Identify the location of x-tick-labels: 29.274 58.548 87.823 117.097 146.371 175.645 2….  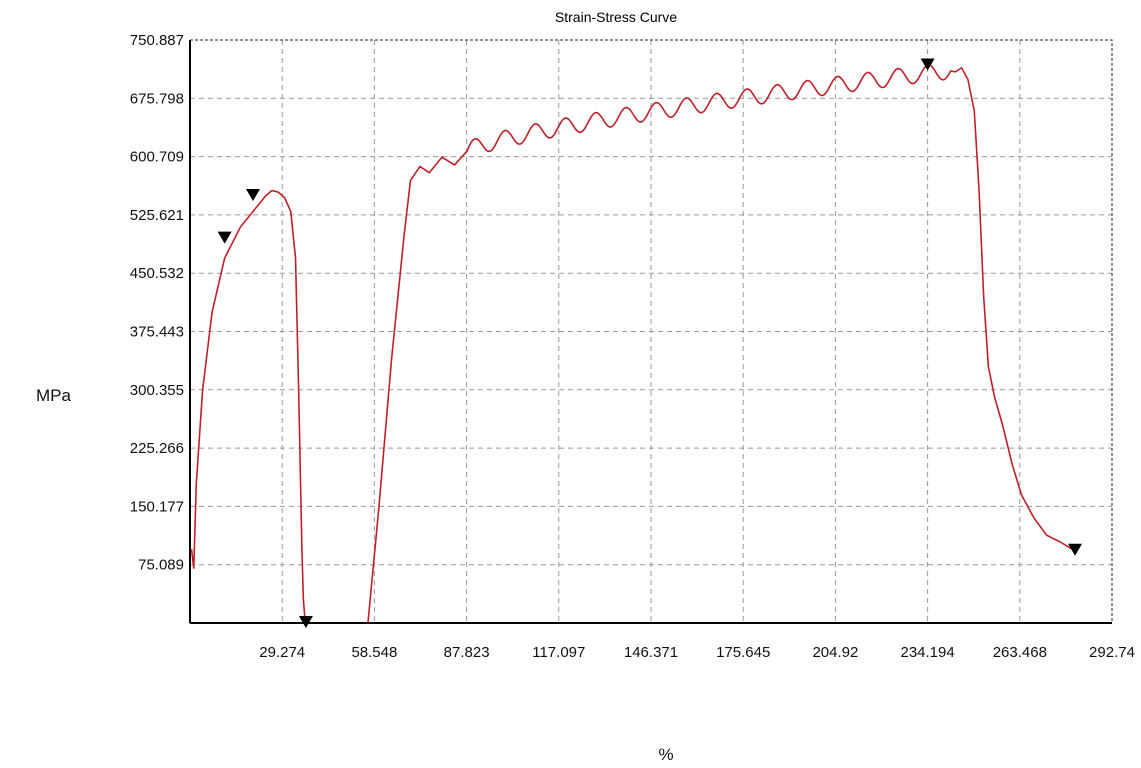
(697, 652).